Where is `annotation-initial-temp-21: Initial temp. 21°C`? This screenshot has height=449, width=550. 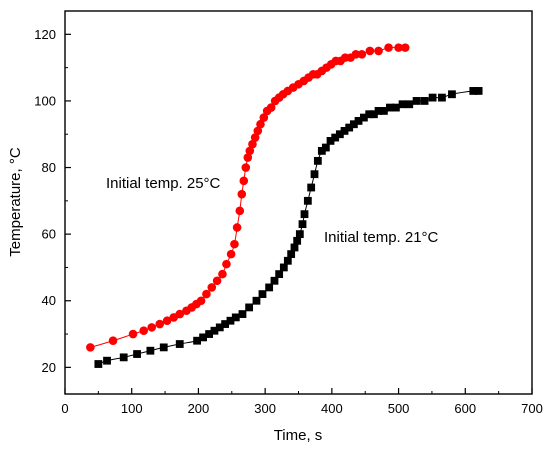
annotation-initial-temp-21: Initial temp. 21°C is located at coordinates (381, 237).